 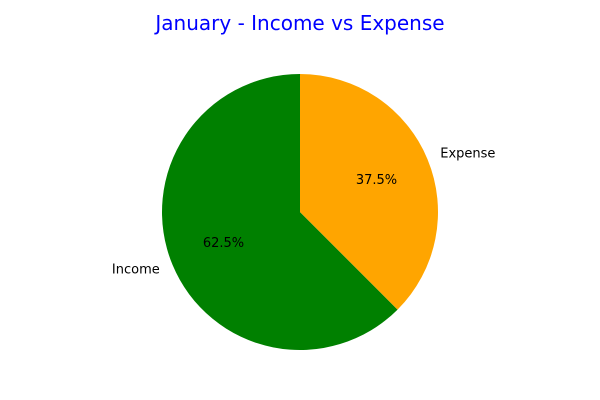 I want to click on pct-label-expense: 37.5%, so click(x=376, y=180).